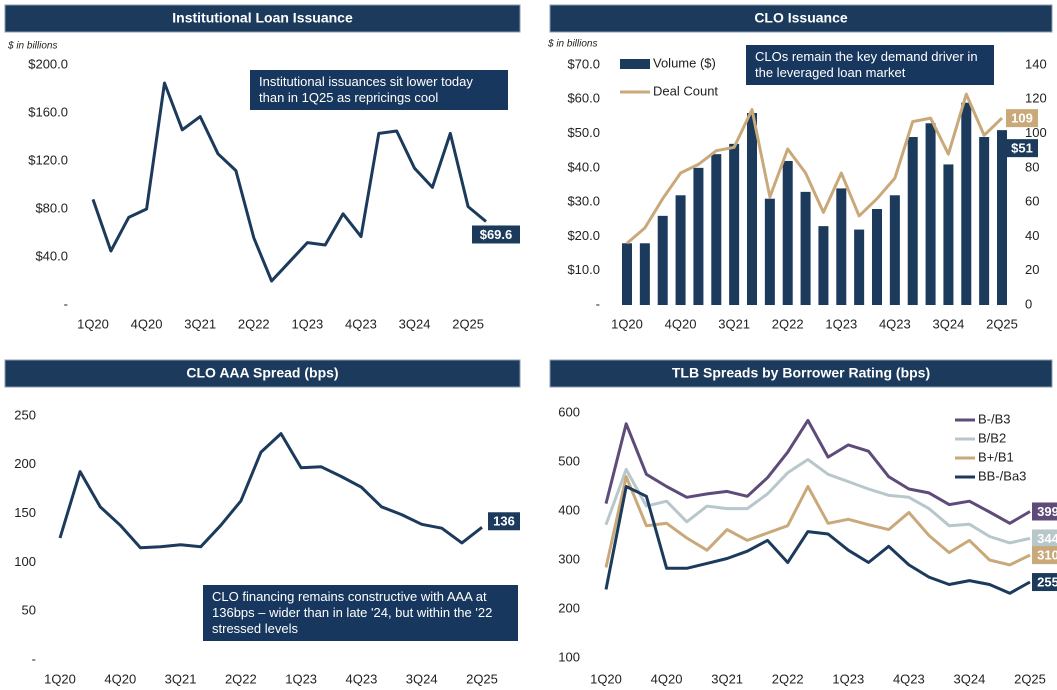 The image size is (1057, 690). I want to click on end-label: 109, so click(1022, 118).